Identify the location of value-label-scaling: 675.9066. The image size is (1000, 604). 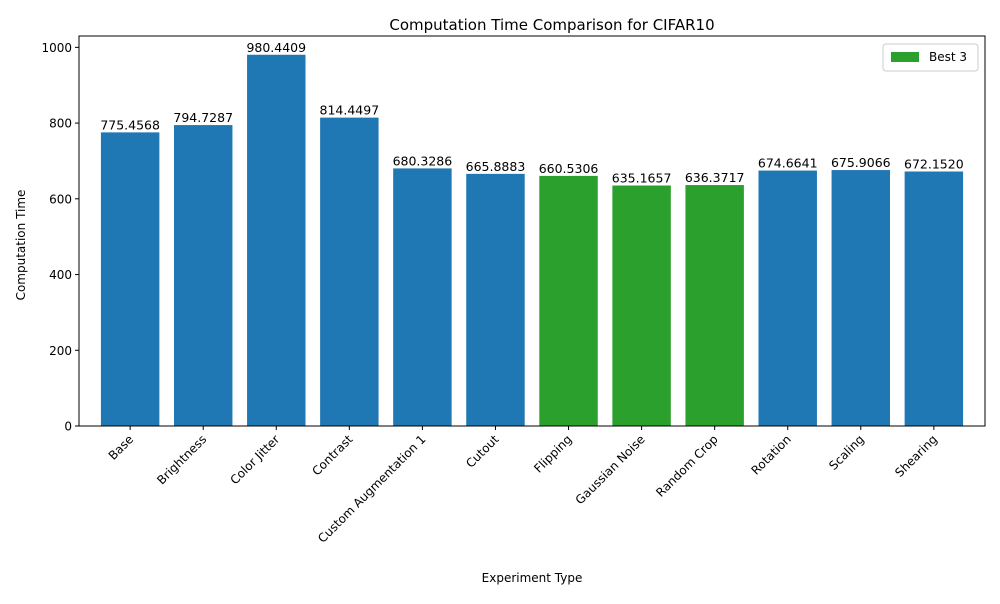
(861, 162).